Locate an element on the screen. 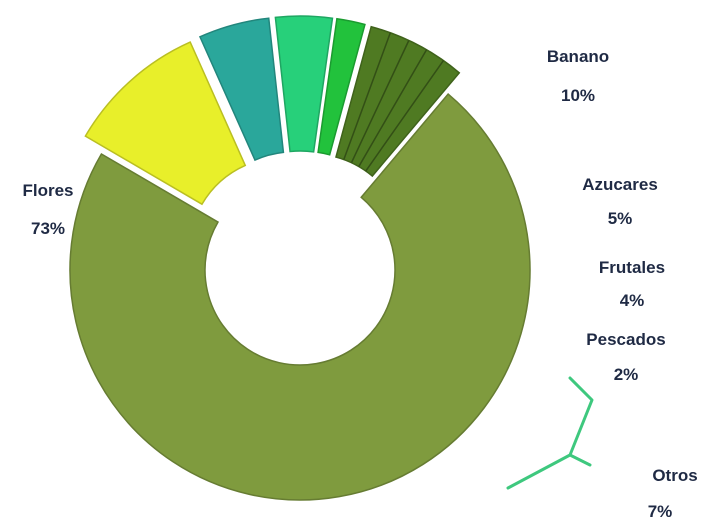 The image size is (722, 531). label-otros-name: Otros is located at coordinates (674, 475).